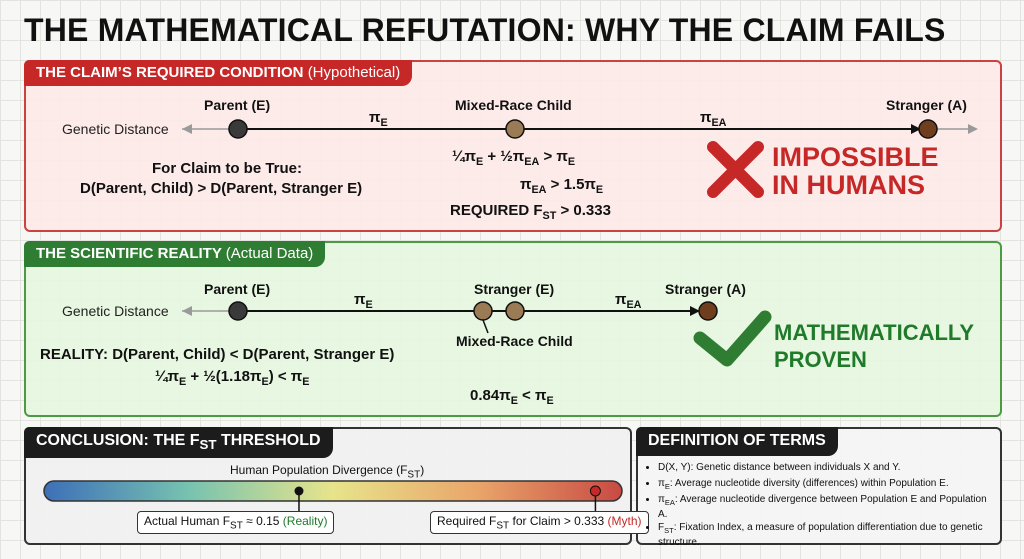 This screenshot has width=1024, height=559. I want to click on actual-fst-marker, so click(299, 491).